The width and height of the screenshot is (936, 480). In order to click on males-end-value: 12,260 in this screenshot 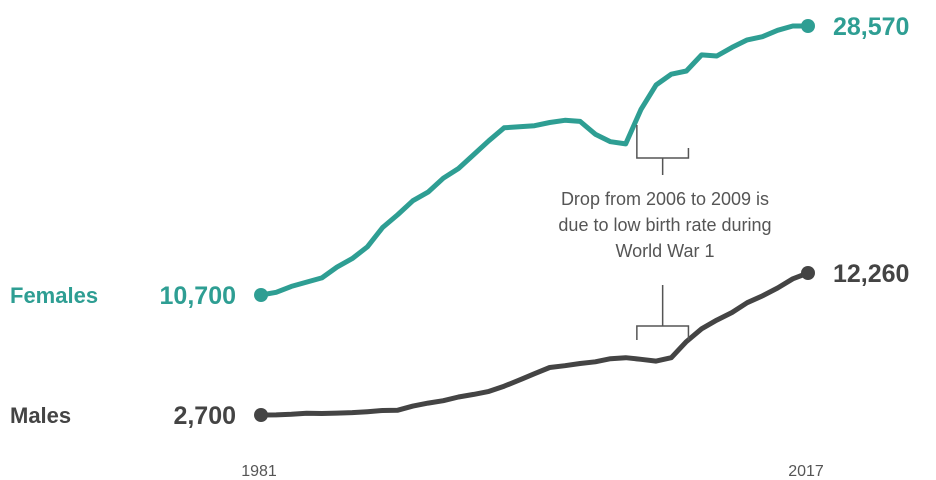, I will do `click(871, 274)`.